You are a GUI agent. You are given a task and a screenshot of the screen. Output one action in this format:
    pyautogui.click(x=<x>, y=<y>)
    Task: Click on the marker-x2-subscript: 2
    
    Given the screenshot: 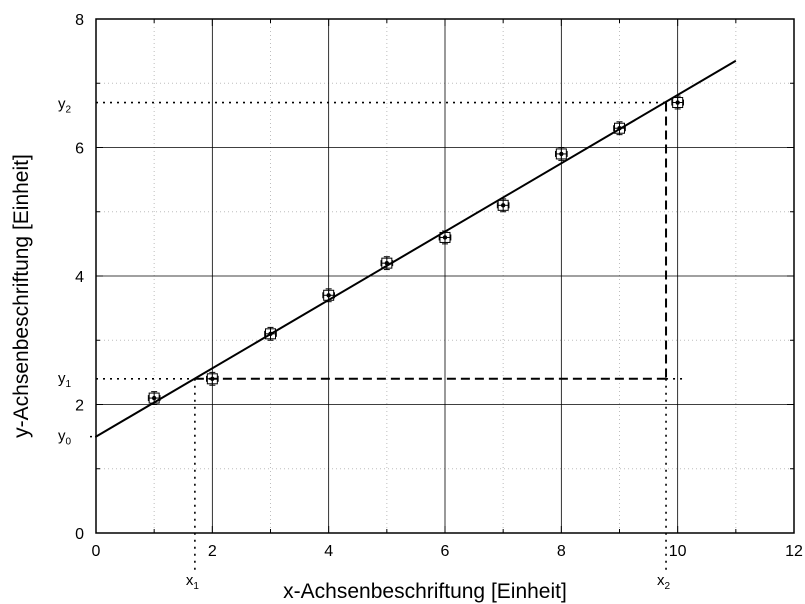 What is the action you would take?
    pyautogui.click(x=668, y=586)
    